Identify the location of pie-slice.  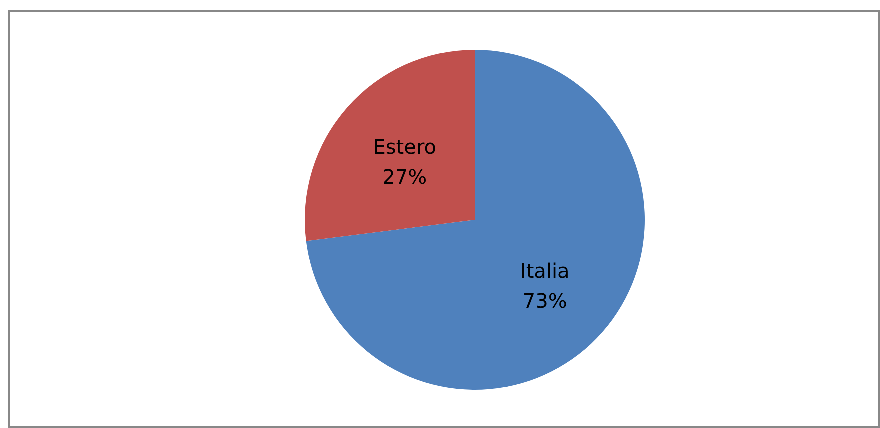
(390, 146).